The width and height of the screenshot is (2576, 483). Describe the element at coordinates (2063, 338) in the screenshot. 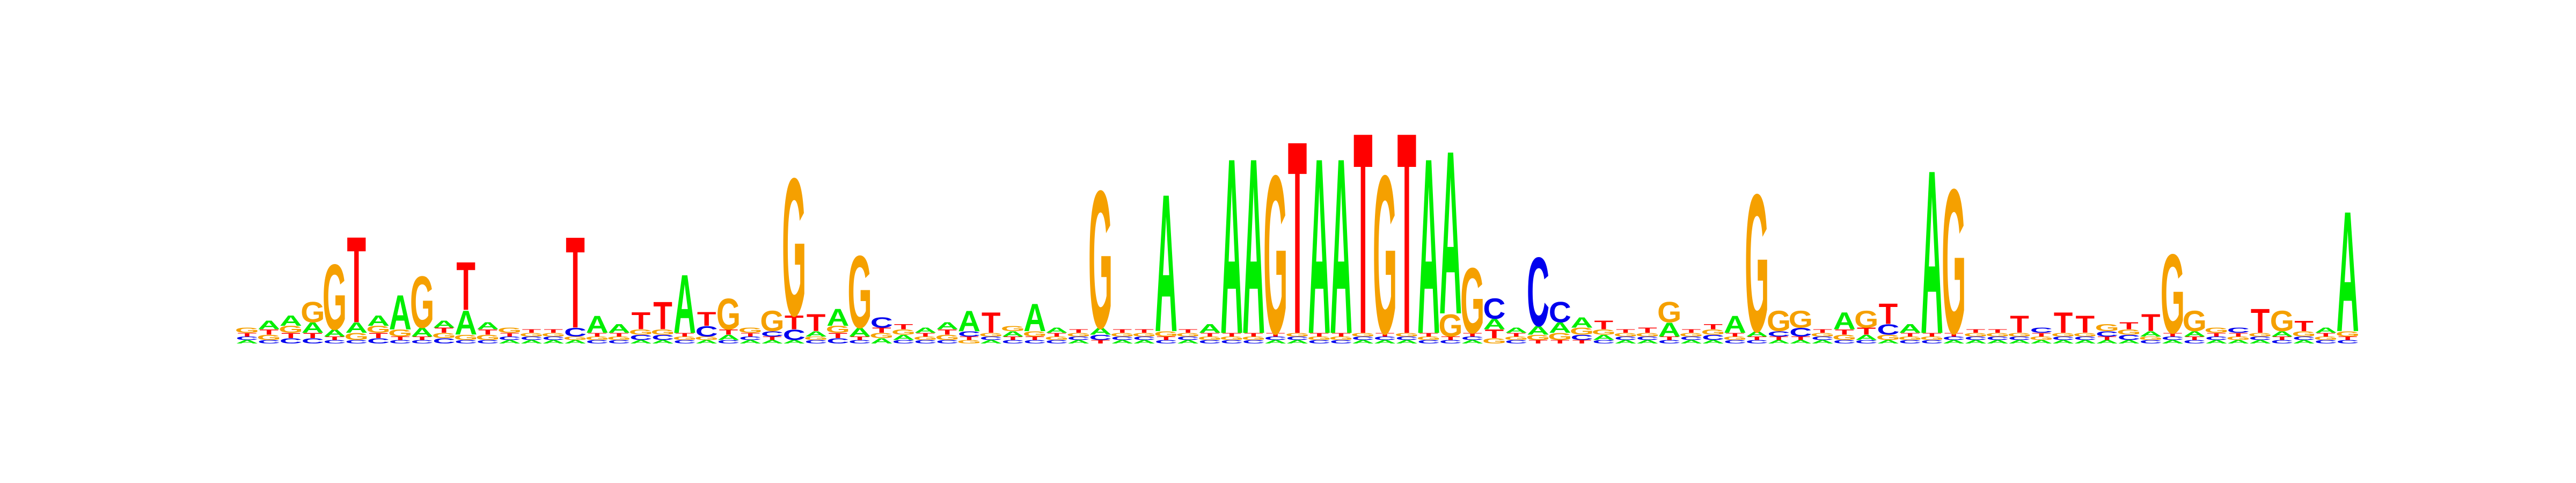

I see `logo-letter-C-pos-84: C` at that location.